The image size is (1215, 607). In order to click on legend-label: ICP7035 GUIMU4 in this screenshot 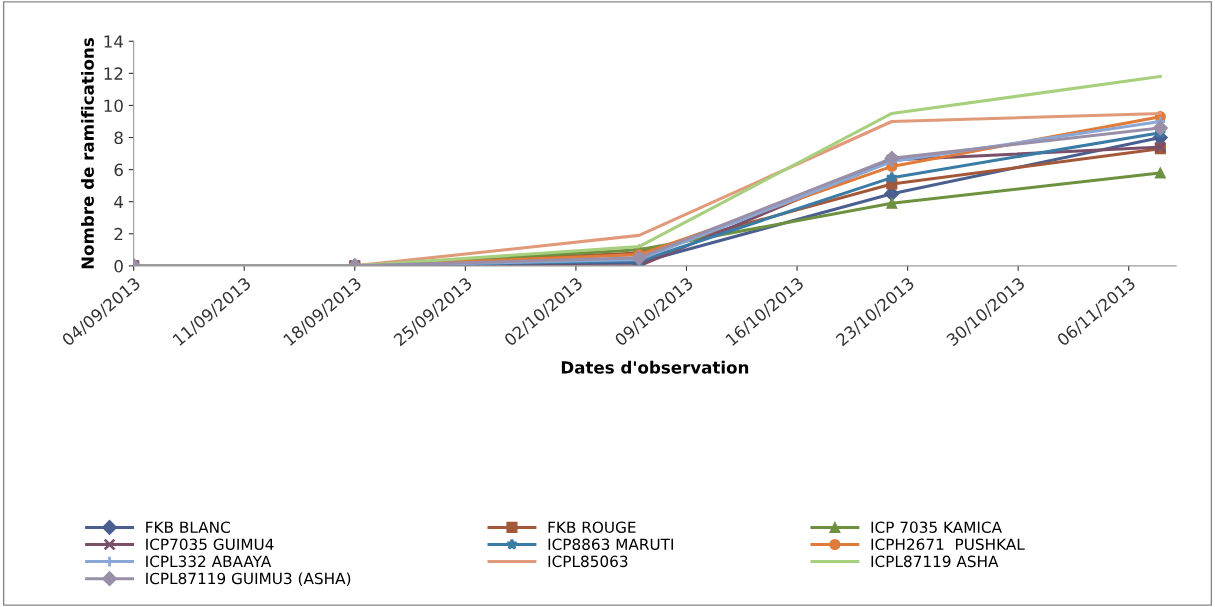, I will do `click(210, 544)`.